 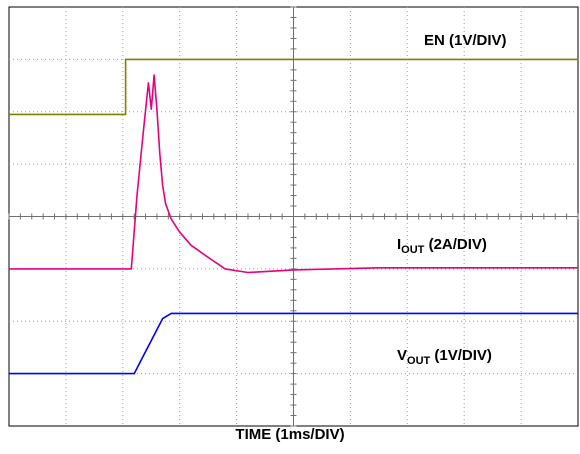 What do you see at coordinates (442, 246) in the screenshot?
I see `iout-trace-label: IOUT (2A/DIV)` at bounding box center [442, 246].